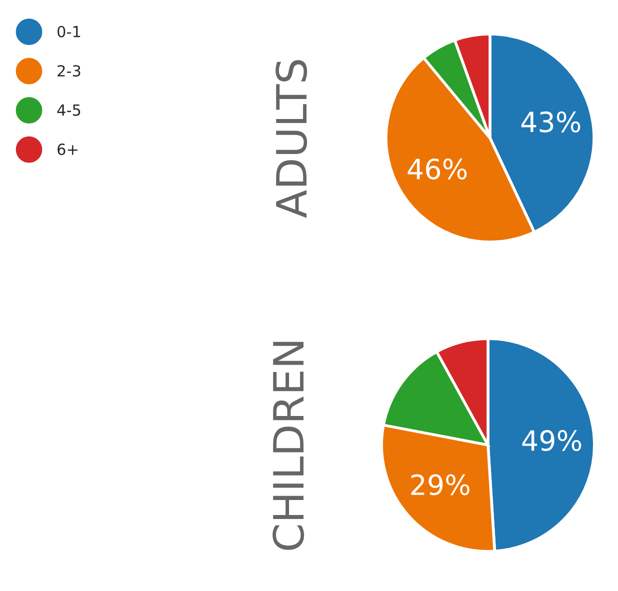  What do you see at coordinates (440, 485) in the screenshot?
I see `data-label: 29%` at bounding box center [440, 485].